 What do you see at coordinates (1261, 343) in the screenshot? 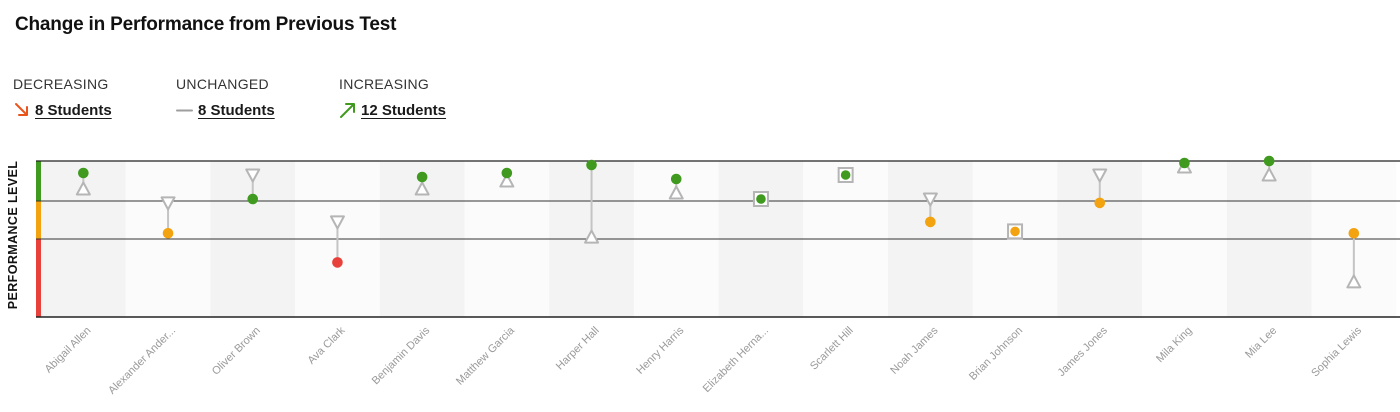
I see `x-tick-label: Mia Lee` at bounding box center [1261, 343].